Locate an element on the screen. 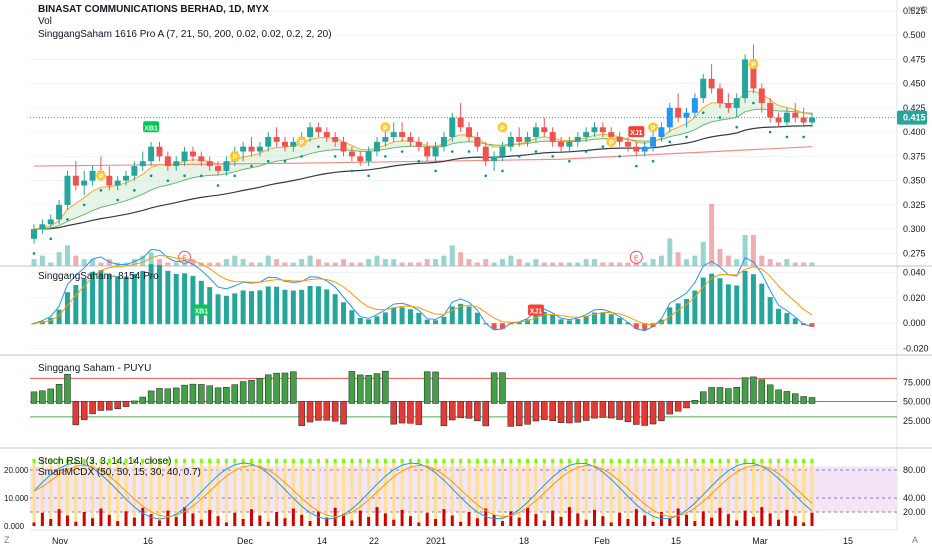  corner-left-button: Z is located at coordinates (7, 540).